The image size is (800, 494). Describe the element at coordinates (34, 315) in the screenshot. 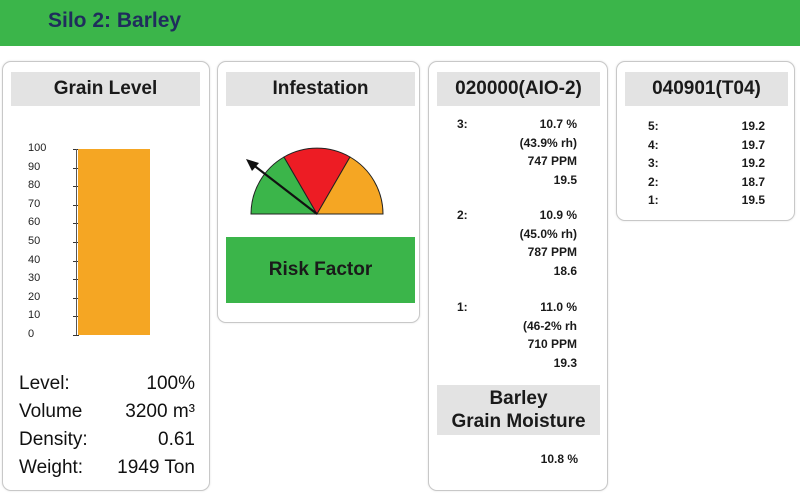

I see `axis-tick-label: 10` at that location.